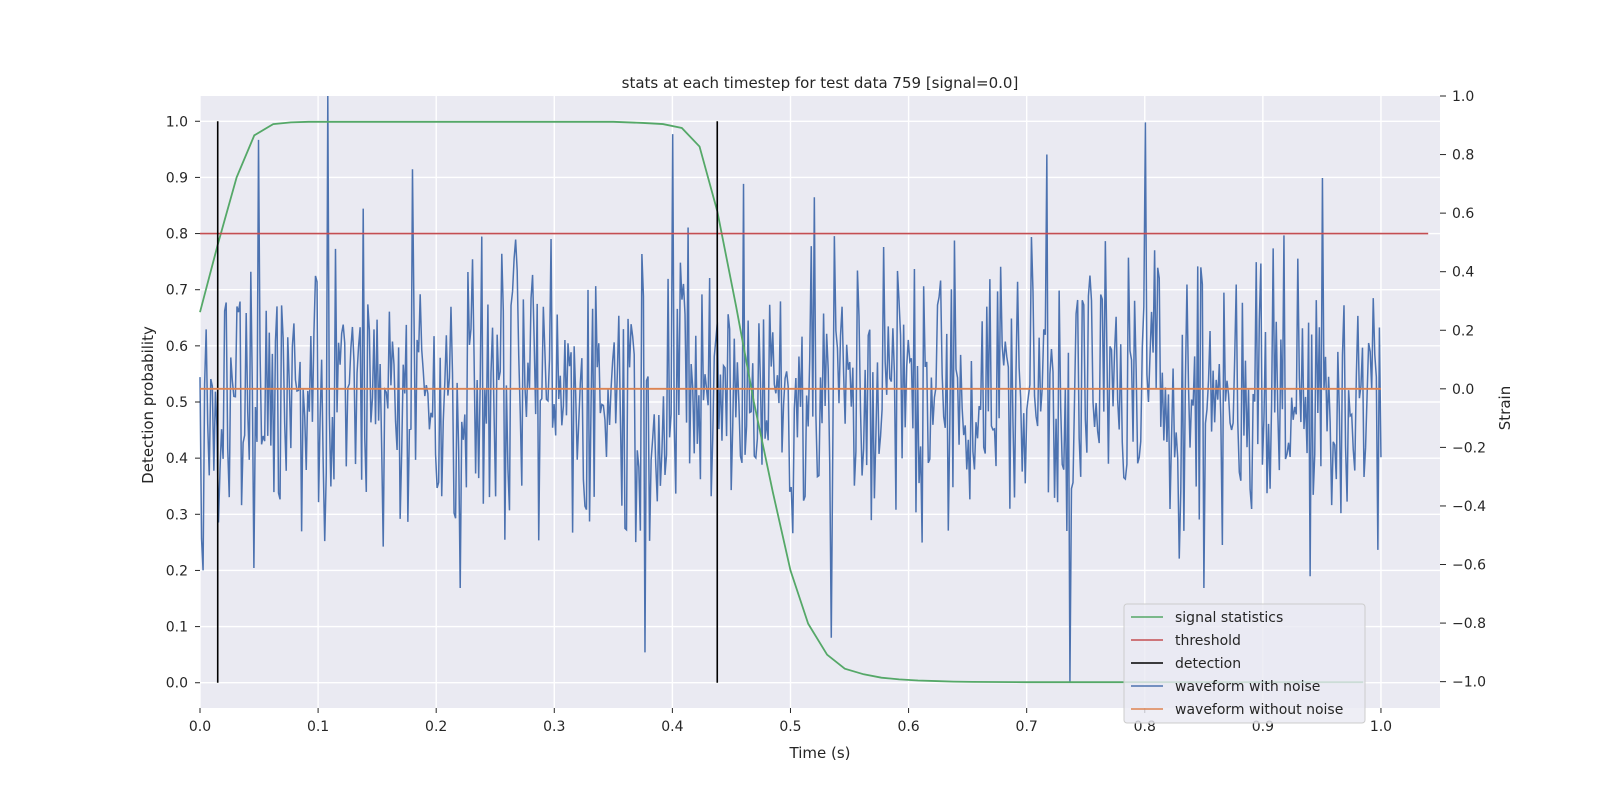 The image size is (1600, 800). Describe the element at coordinates (1469, 624) in the screenshot. I see `y2-tick-label: −0.8` at that location.